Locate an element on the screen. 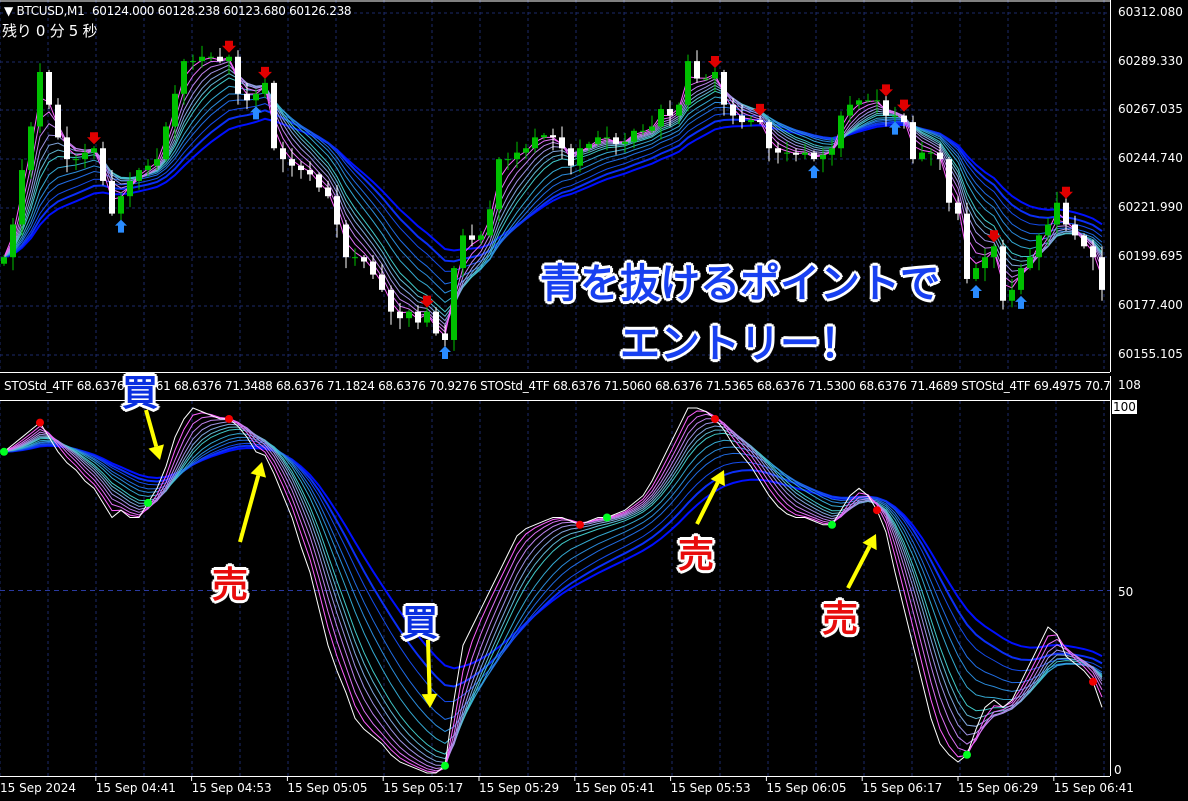 The width and height of the screenshot is (1188, 801). bar-timer: 残り 0 分 5 秒 is located at coordinates (50, 31).